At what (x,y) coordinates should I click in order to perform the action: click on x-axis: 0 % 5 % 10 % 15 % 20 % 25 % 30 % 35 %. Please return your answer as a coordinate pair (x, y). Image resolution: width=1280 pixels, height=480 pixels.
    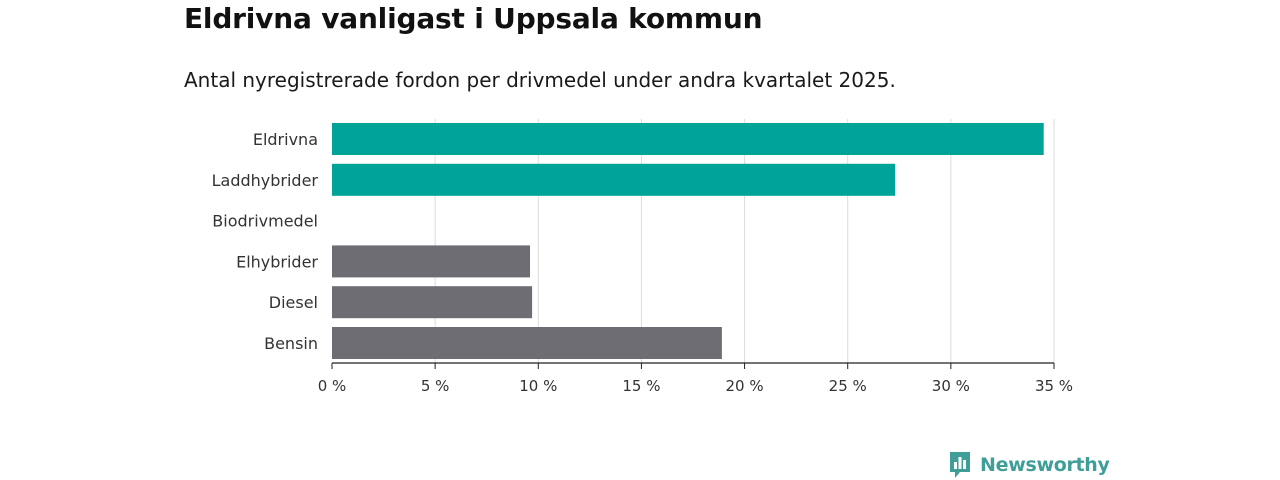
    Looking at the image, I should click on (695, 378).